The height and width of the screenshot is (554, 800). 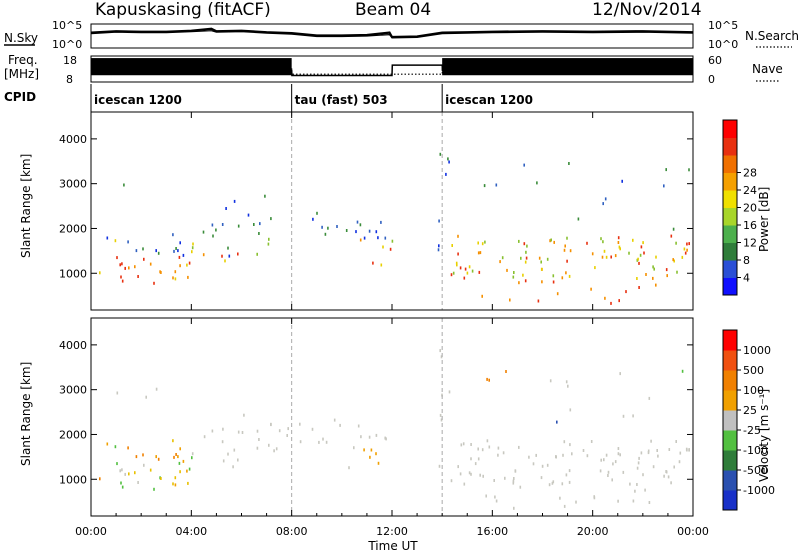 What do you see at coordinates (764, 435) in the screenshot?
I see `velocity-colorbar-label: Velocity [m s⁻¹]` at bounding box center [764, 435].